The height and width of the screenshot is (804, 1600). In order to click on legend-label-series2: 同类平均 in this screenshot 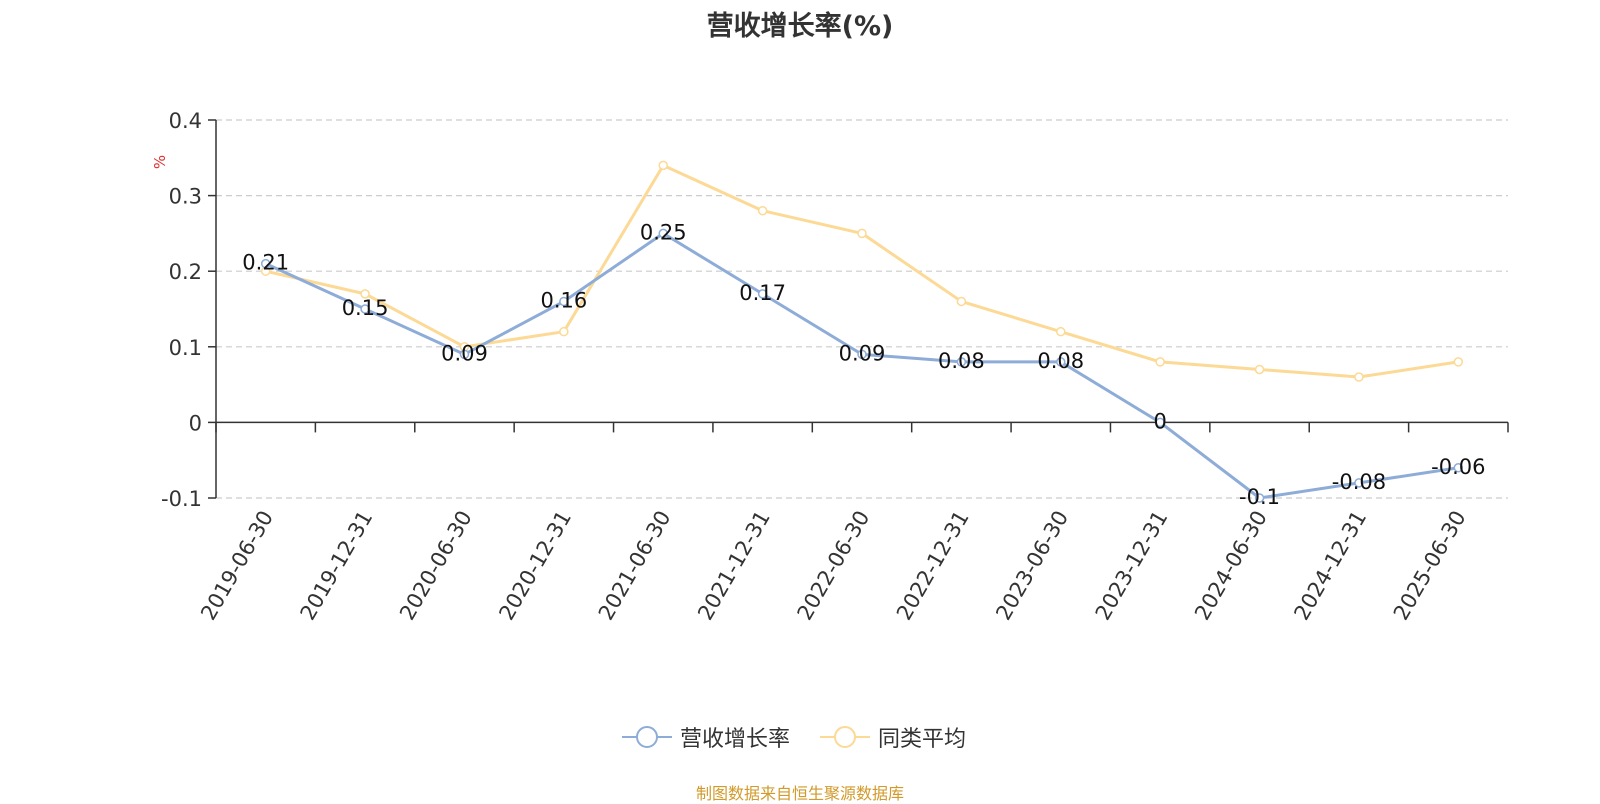, I will do `click(922, 739)`.